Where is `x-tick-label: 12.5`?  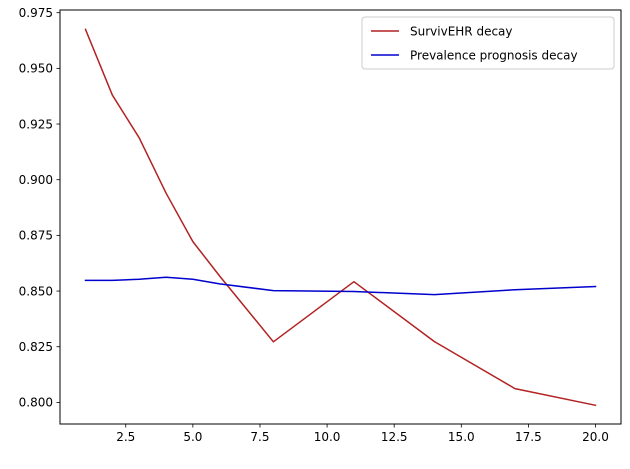 x-tick-label: 12.5 is located at coordinates (394, 437).